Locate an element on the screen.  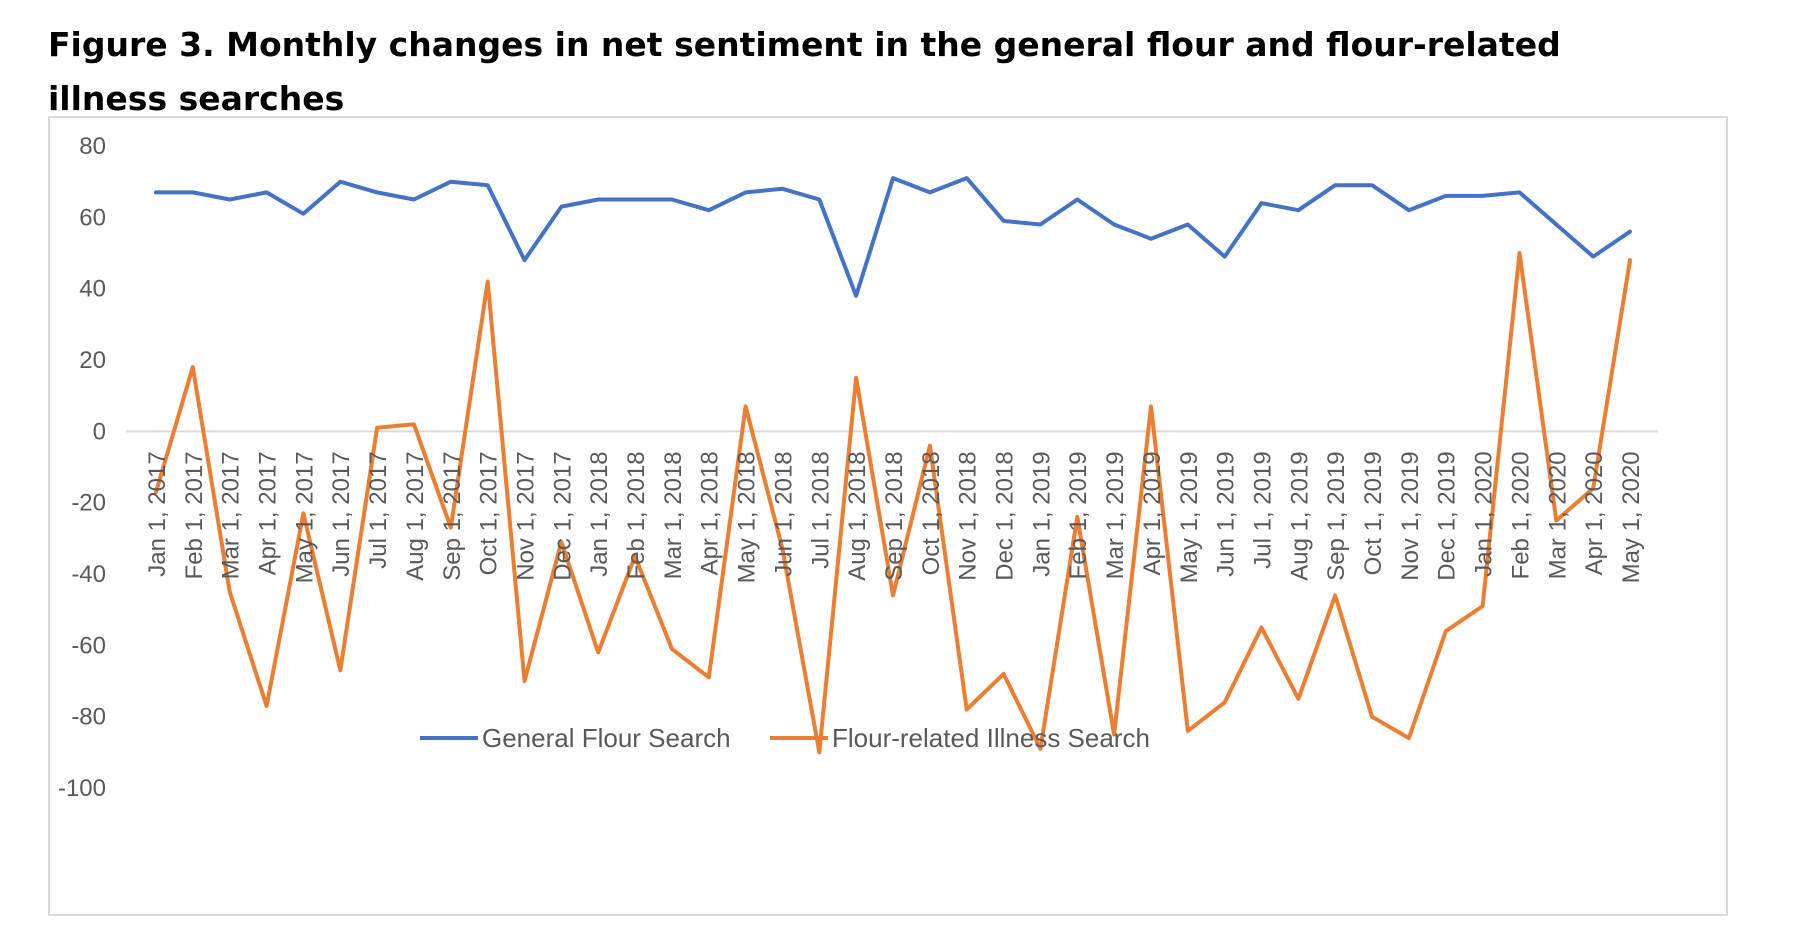
x-tick-label: Apr 1, 2018 is located at coordinates (710, 513).